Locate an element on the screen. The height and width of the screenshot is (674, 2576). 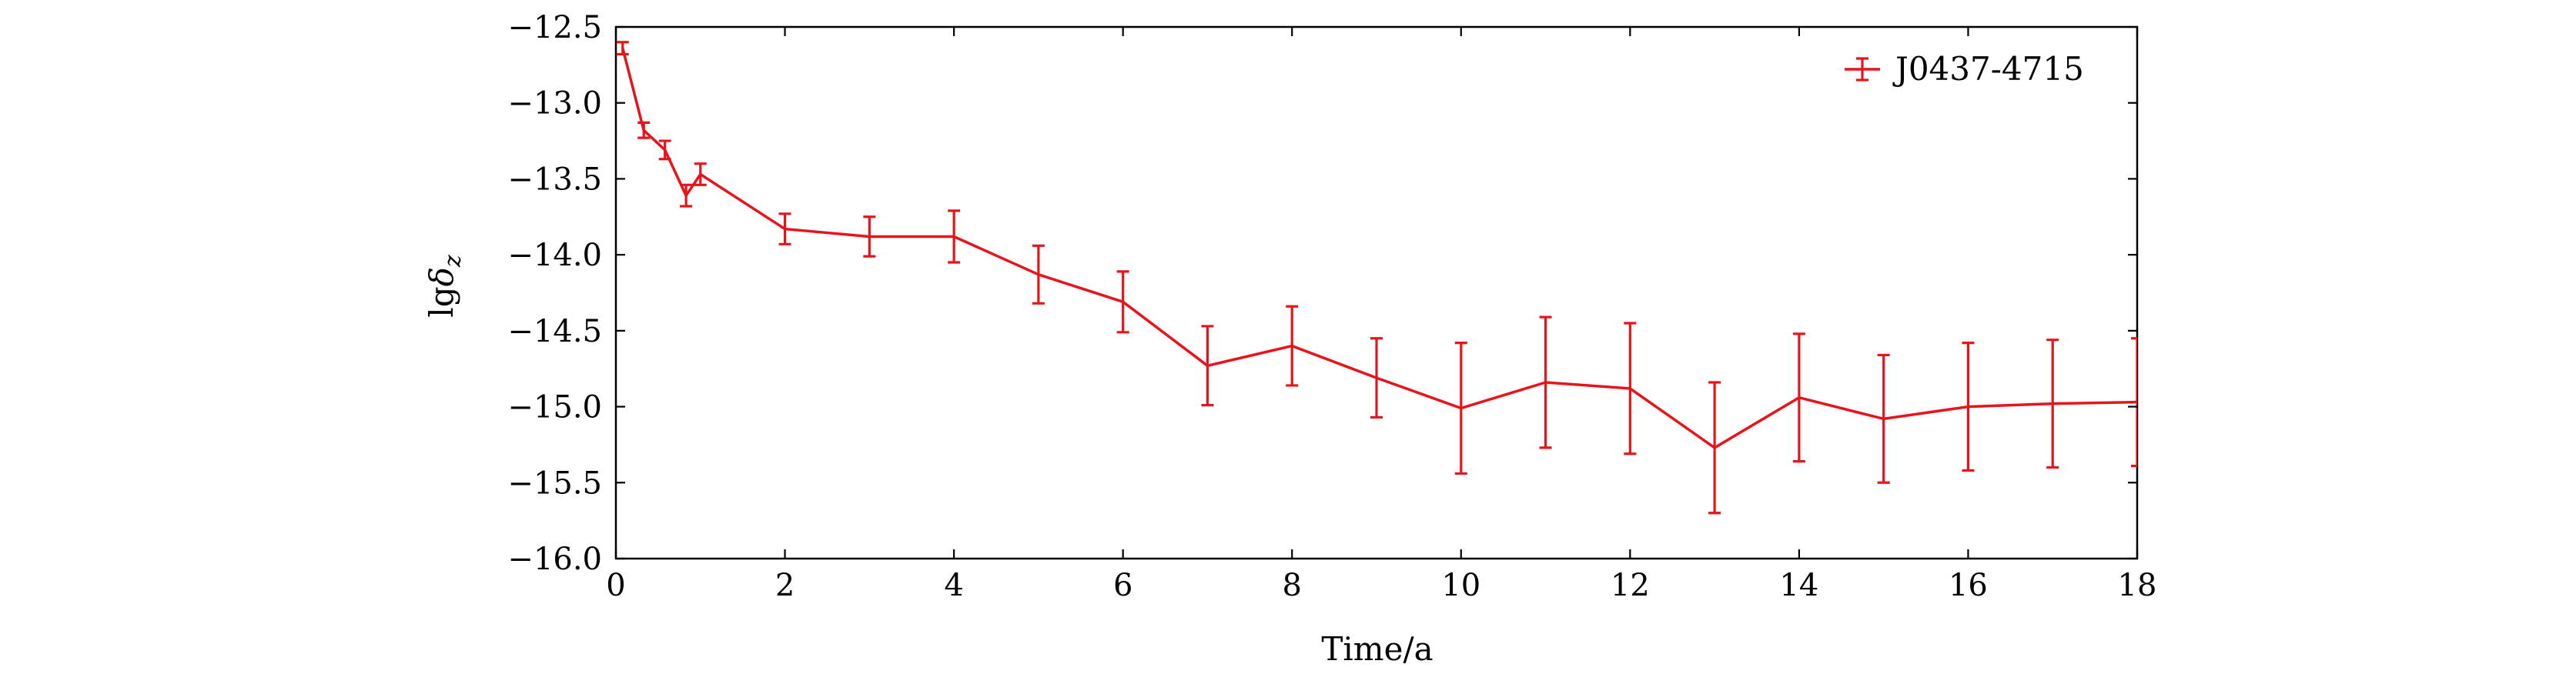
y-tick-label: −13.0 is located at coordinates (555, 104).